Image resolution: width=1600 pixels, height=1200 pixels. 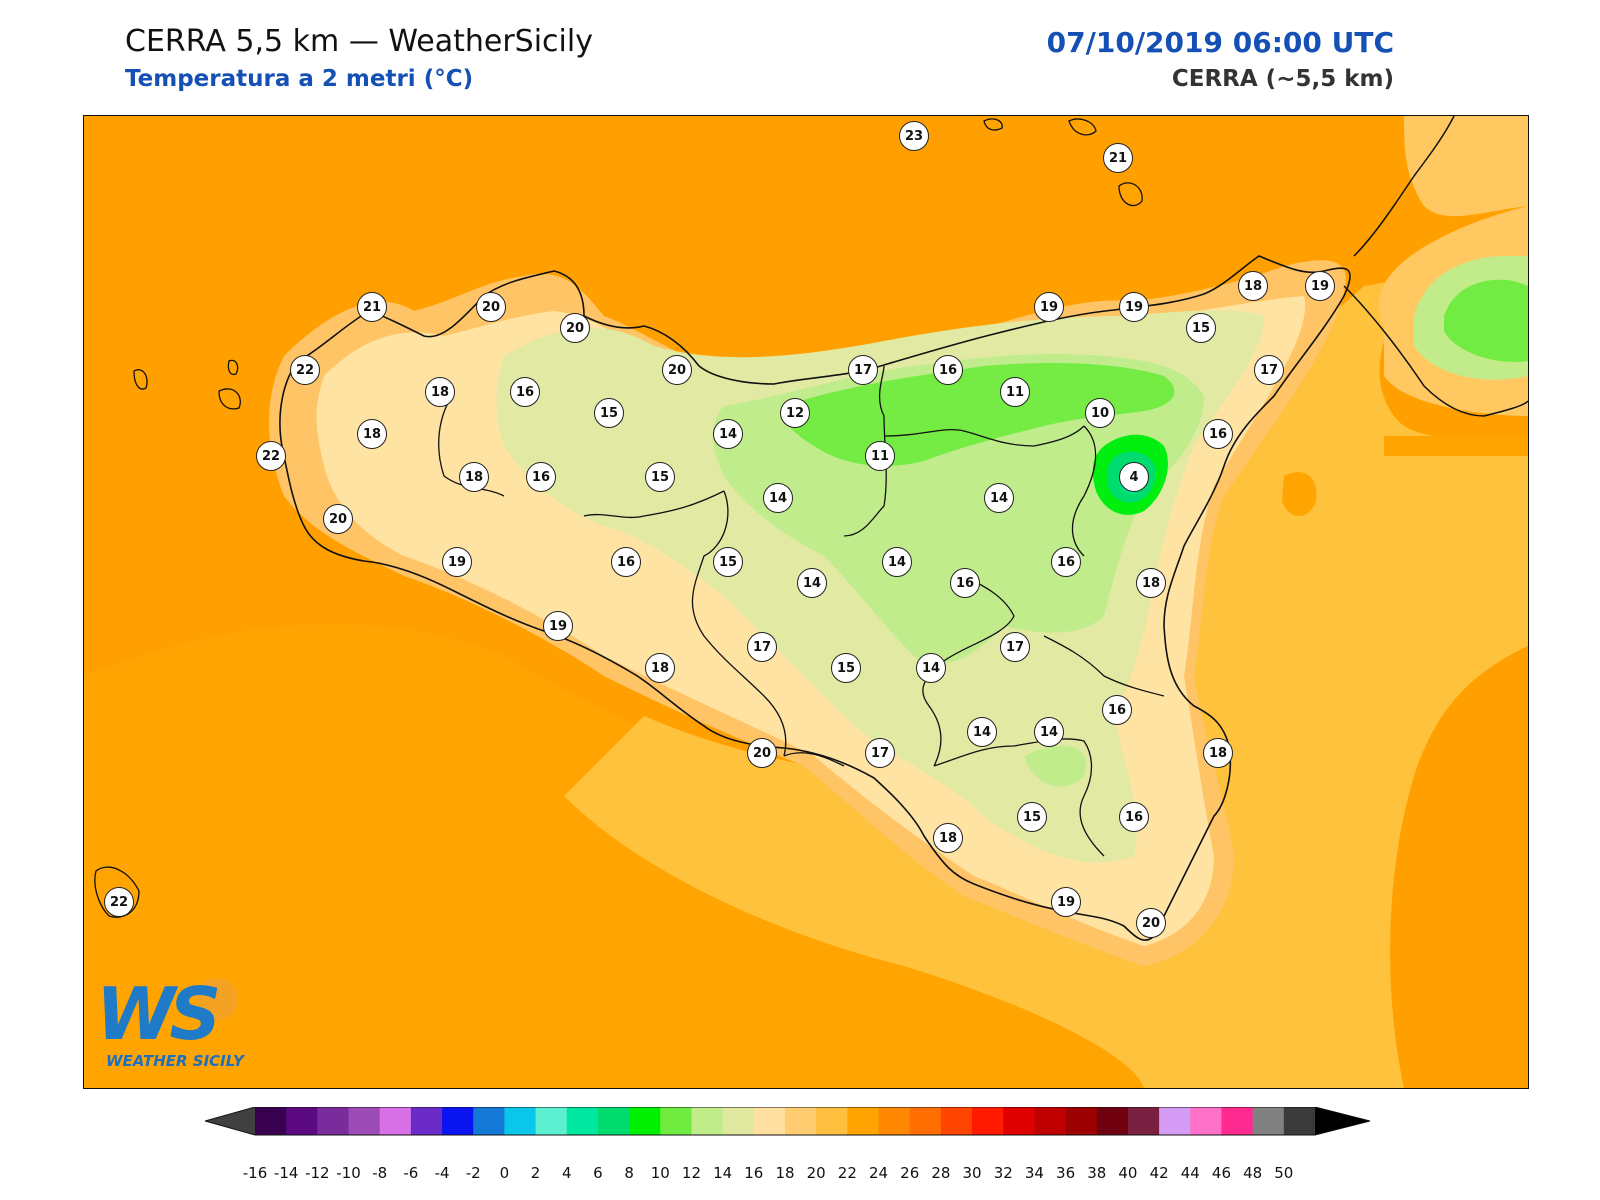 I want to click on colorbar-tick-label: 26, so click(x=910, y=1173).